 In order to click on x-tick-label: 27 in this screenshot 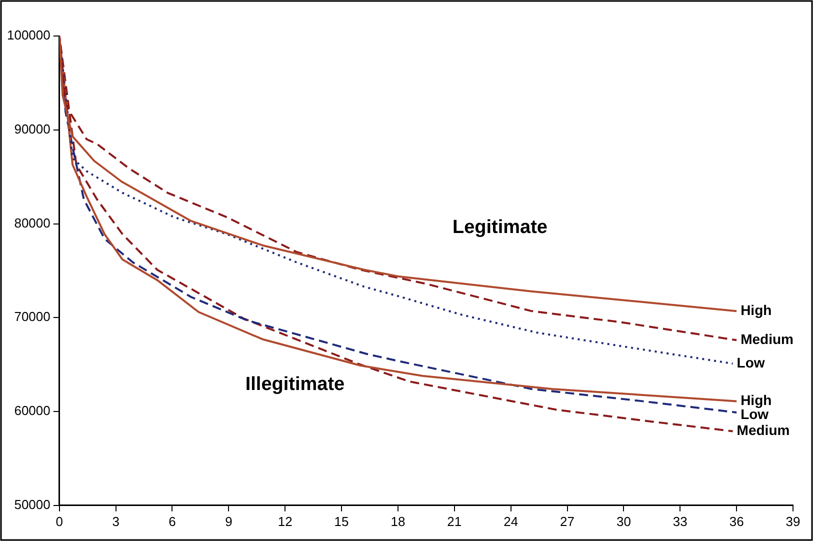, I will do `click(567, 521)`.